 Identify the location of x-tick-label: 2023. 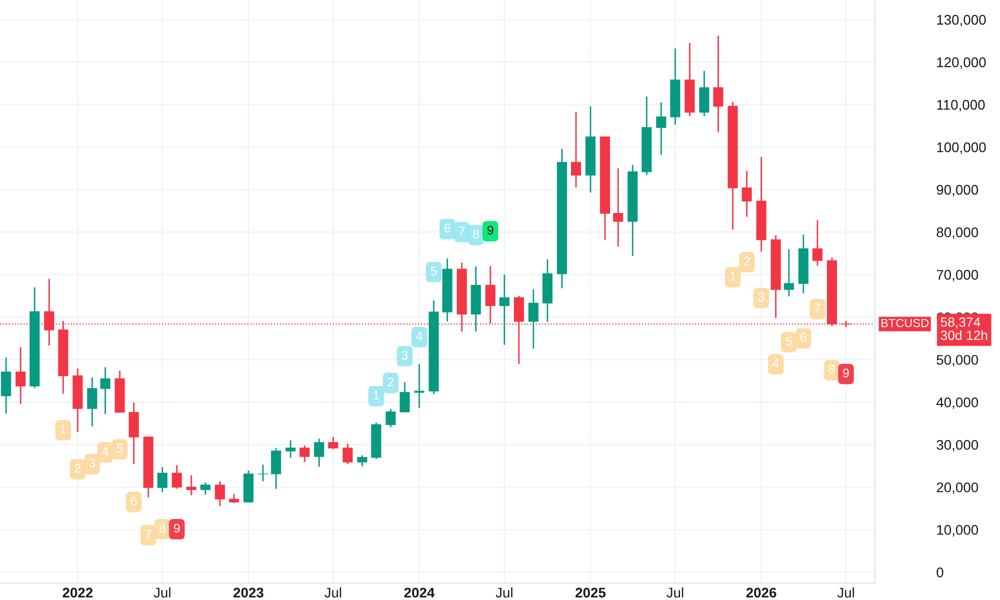
(248, 593).